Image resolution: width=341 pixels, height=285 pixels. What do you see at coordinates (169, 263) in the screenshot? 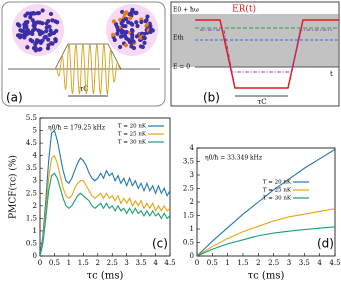
I see `x-tick-label: 4.5` at bounding box center [169, 263].